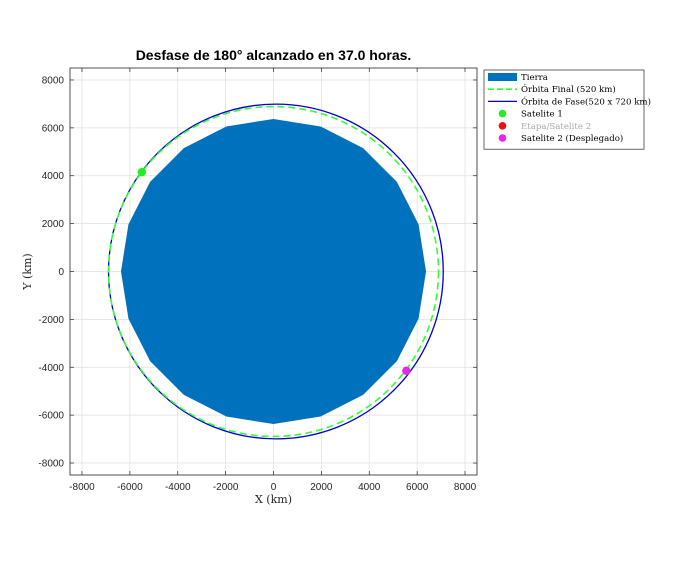 The height and width of the screenshot is (563, 695). I want to click on x-tick-label: 4000, so click(369, 487).